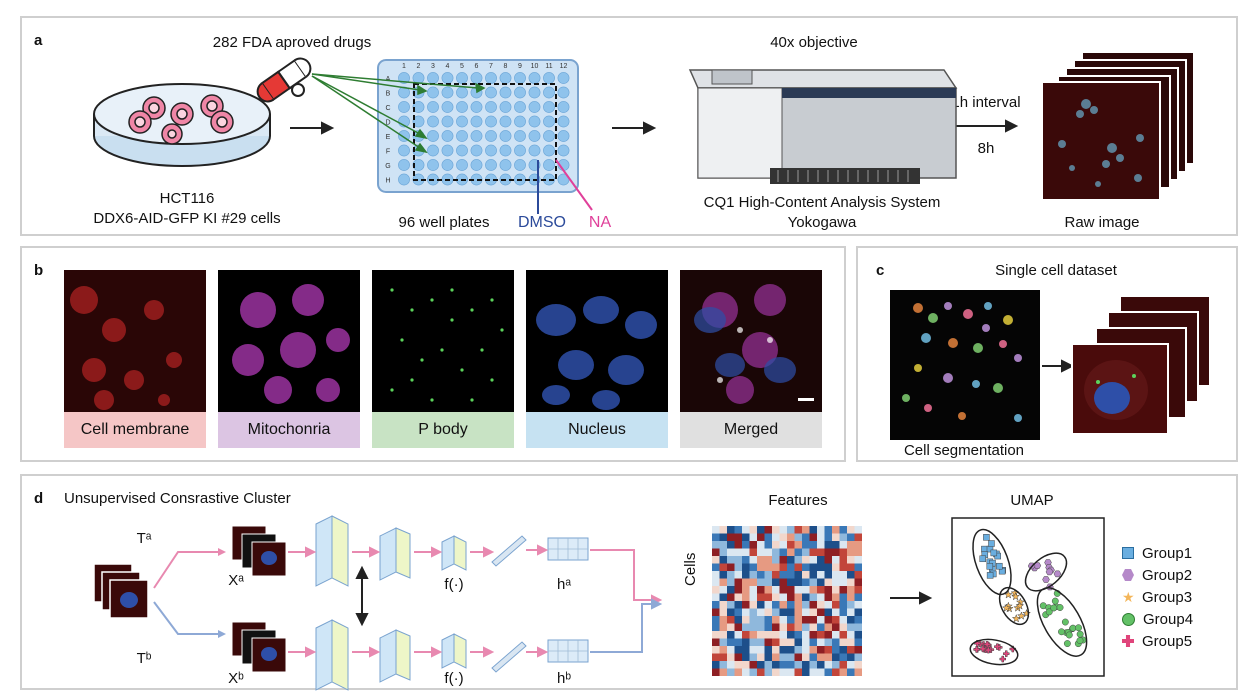 The image size is (1249, 696). I want to click on petri-dish-icon, so click(182, 125).